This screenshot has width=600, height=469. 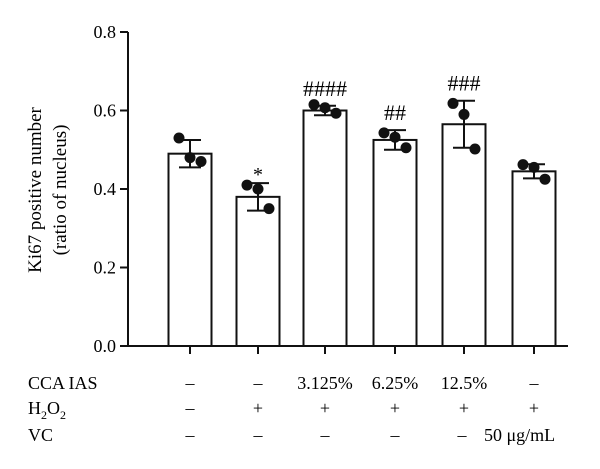 I want to click on y-axis-title-line1: Ki67 positive number, so click(x=35, y=189).